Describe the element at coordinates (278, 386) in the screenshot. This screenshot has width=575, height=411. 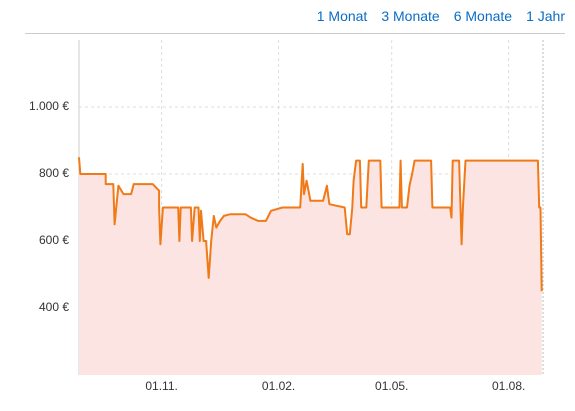
I see `x-tick-label: 01.02.` at that location.